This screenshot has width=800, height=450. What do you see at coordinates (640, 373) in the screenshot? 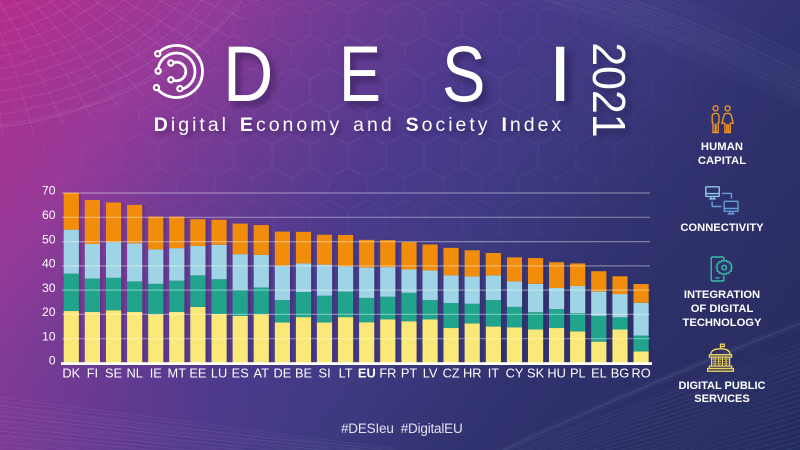
I see `svg-text: RO` at bounding box center [640, 373].